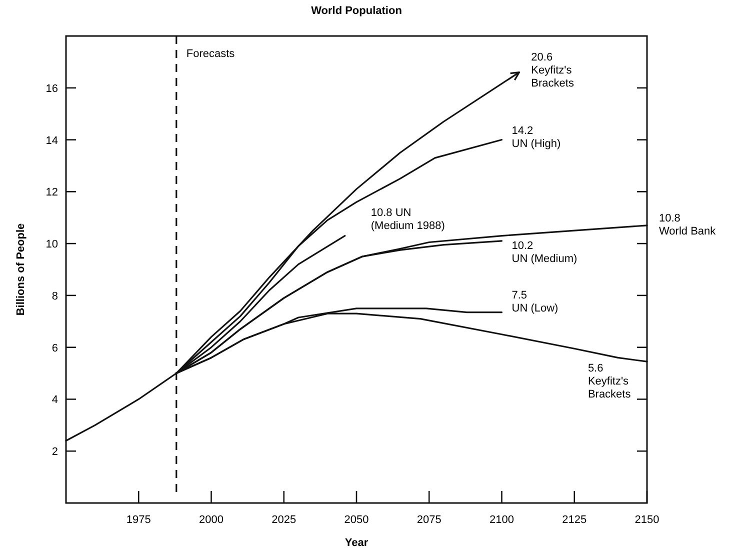  What do you see at coordinates (610, 381) in the screenshot?
I see `annotation: 5.6 Keyfitz's Brackets` at bounding box center [610, 381].